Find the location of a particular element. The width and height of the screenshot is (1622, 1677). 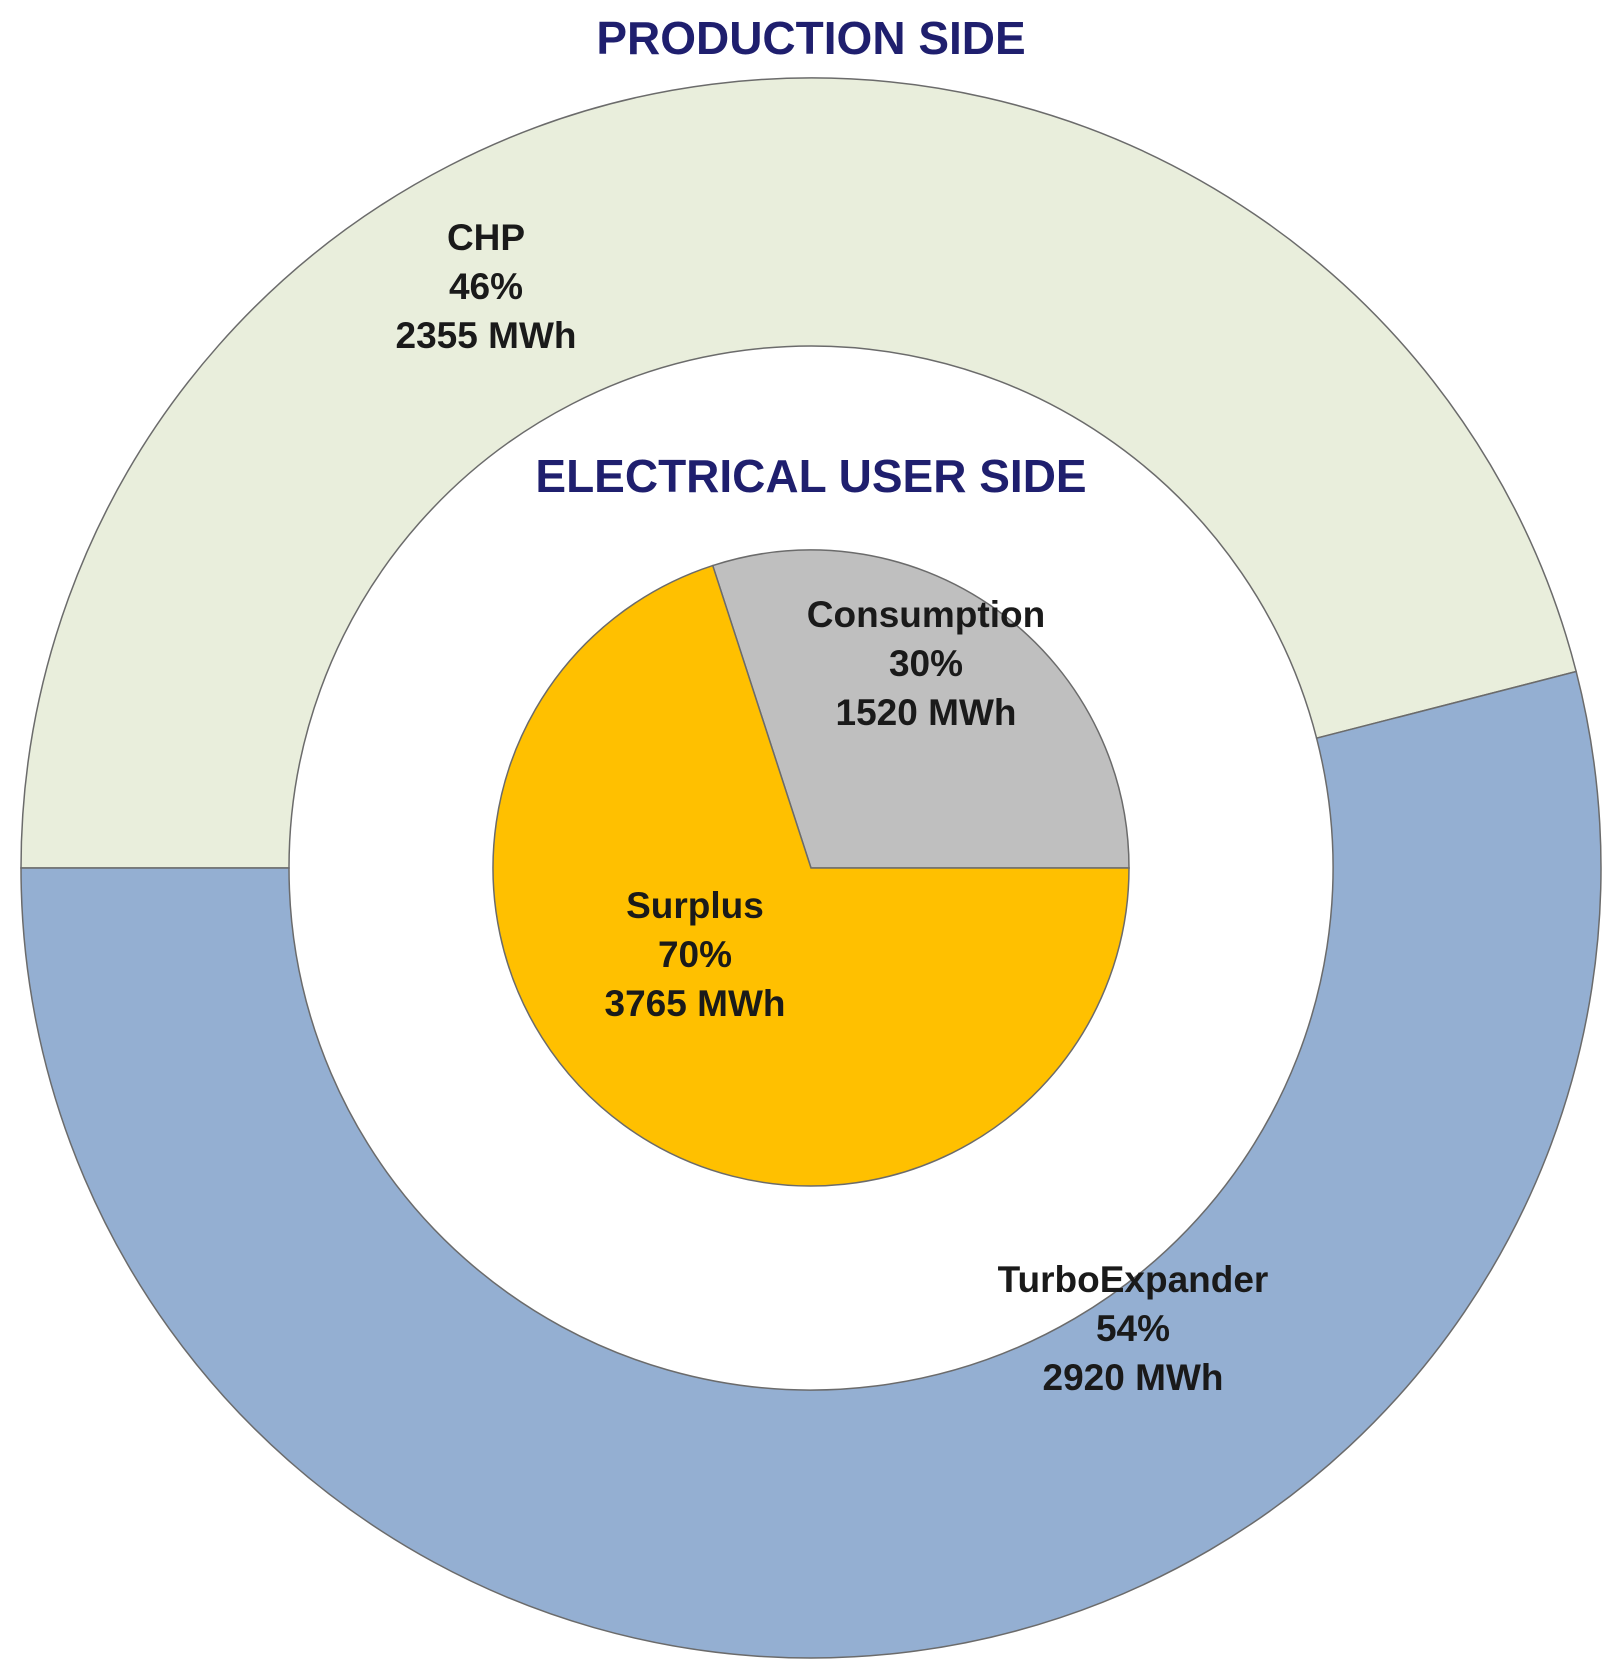

energy-label: 2920 MWh is located at coordinates (1133, 1377).